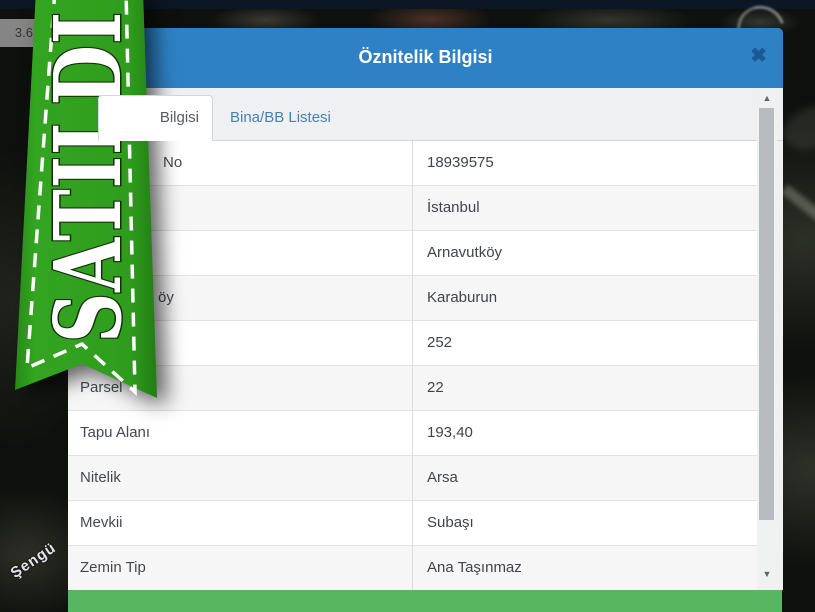 Image resolution: width=815 pixels, height=612 pixels. I want to click on tab-bilgisi-label: Bilgisi, so click(179, 117).